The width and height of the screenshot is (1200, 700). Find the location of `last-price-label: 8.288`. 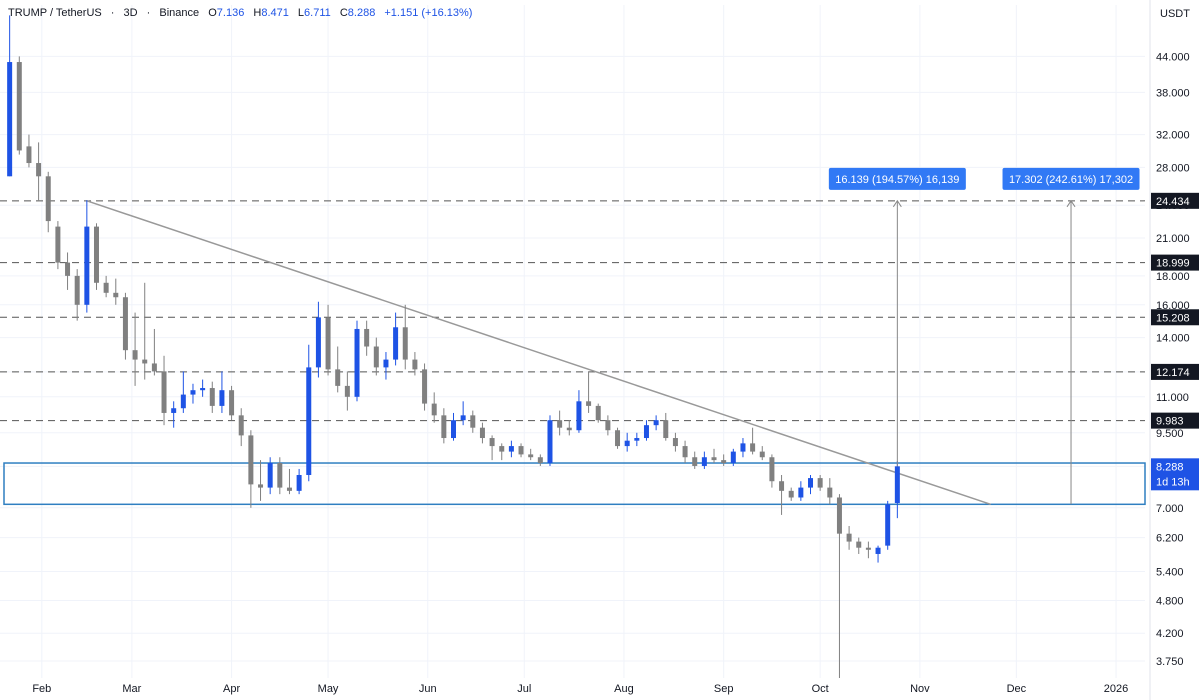

last-price-label: 8.288 is located at coordinates (1170, 467).